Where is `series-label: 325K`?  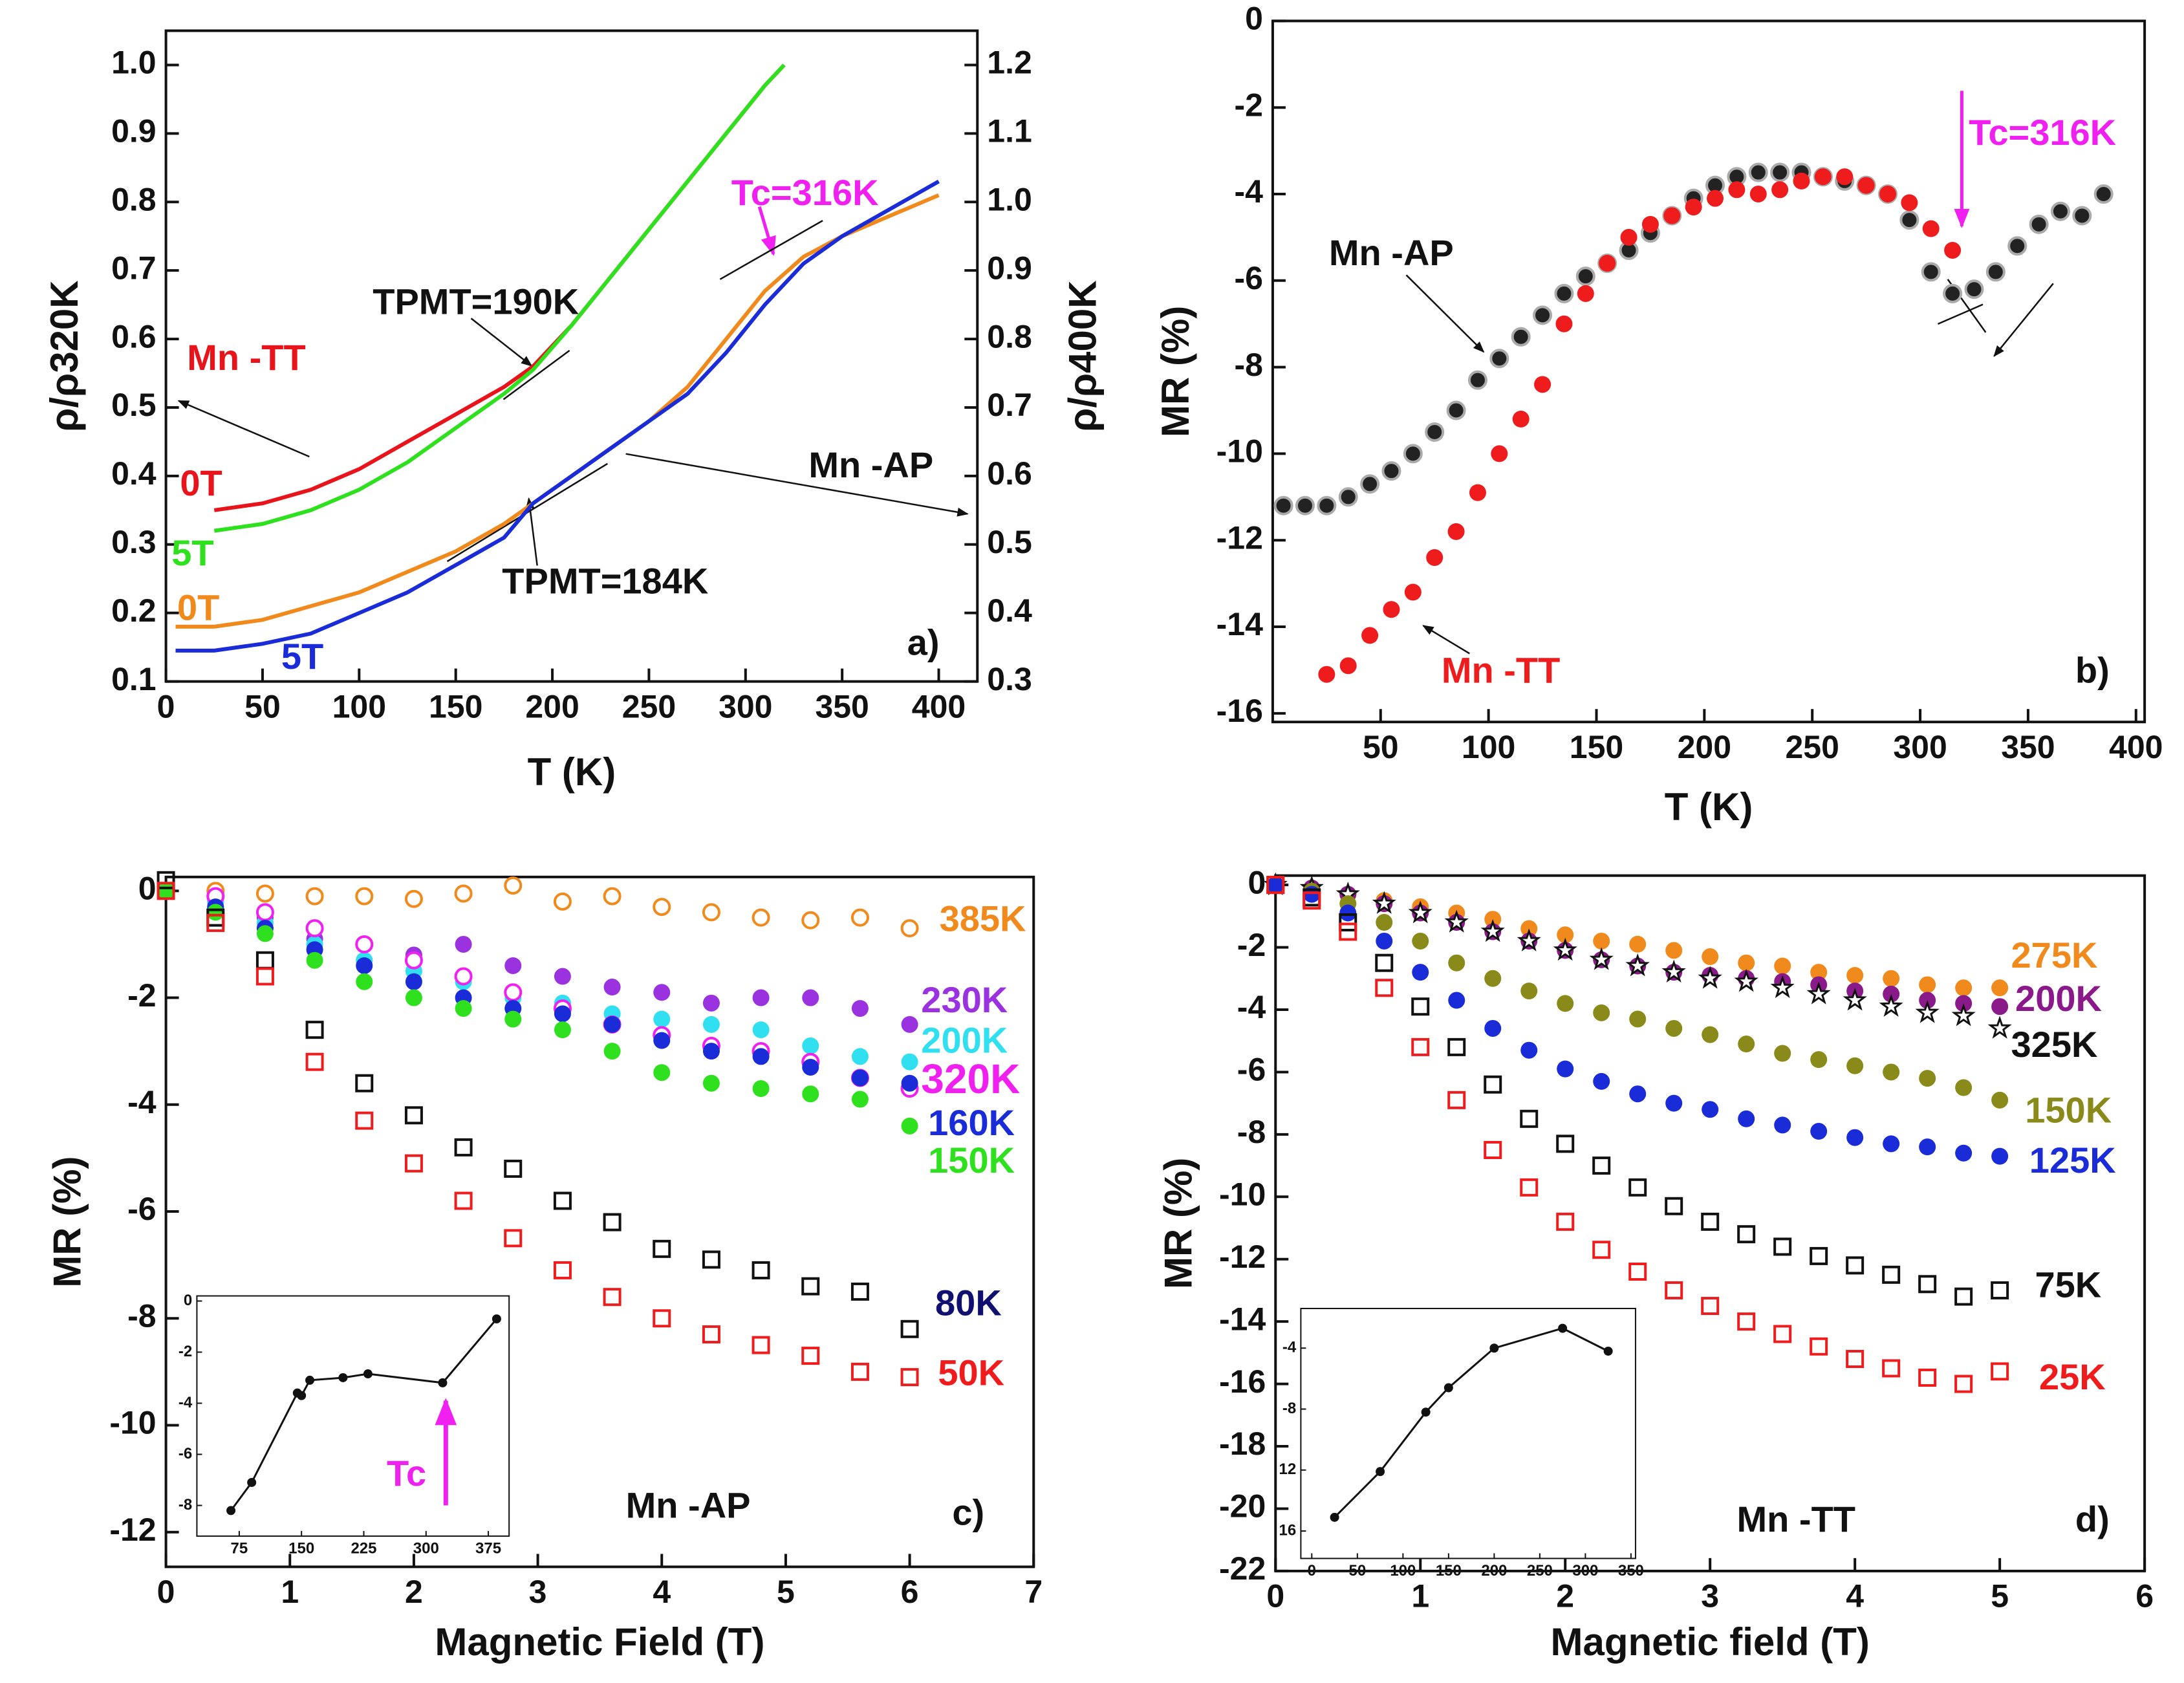
series-label: 325K is located at coordinates (2055, 1044).